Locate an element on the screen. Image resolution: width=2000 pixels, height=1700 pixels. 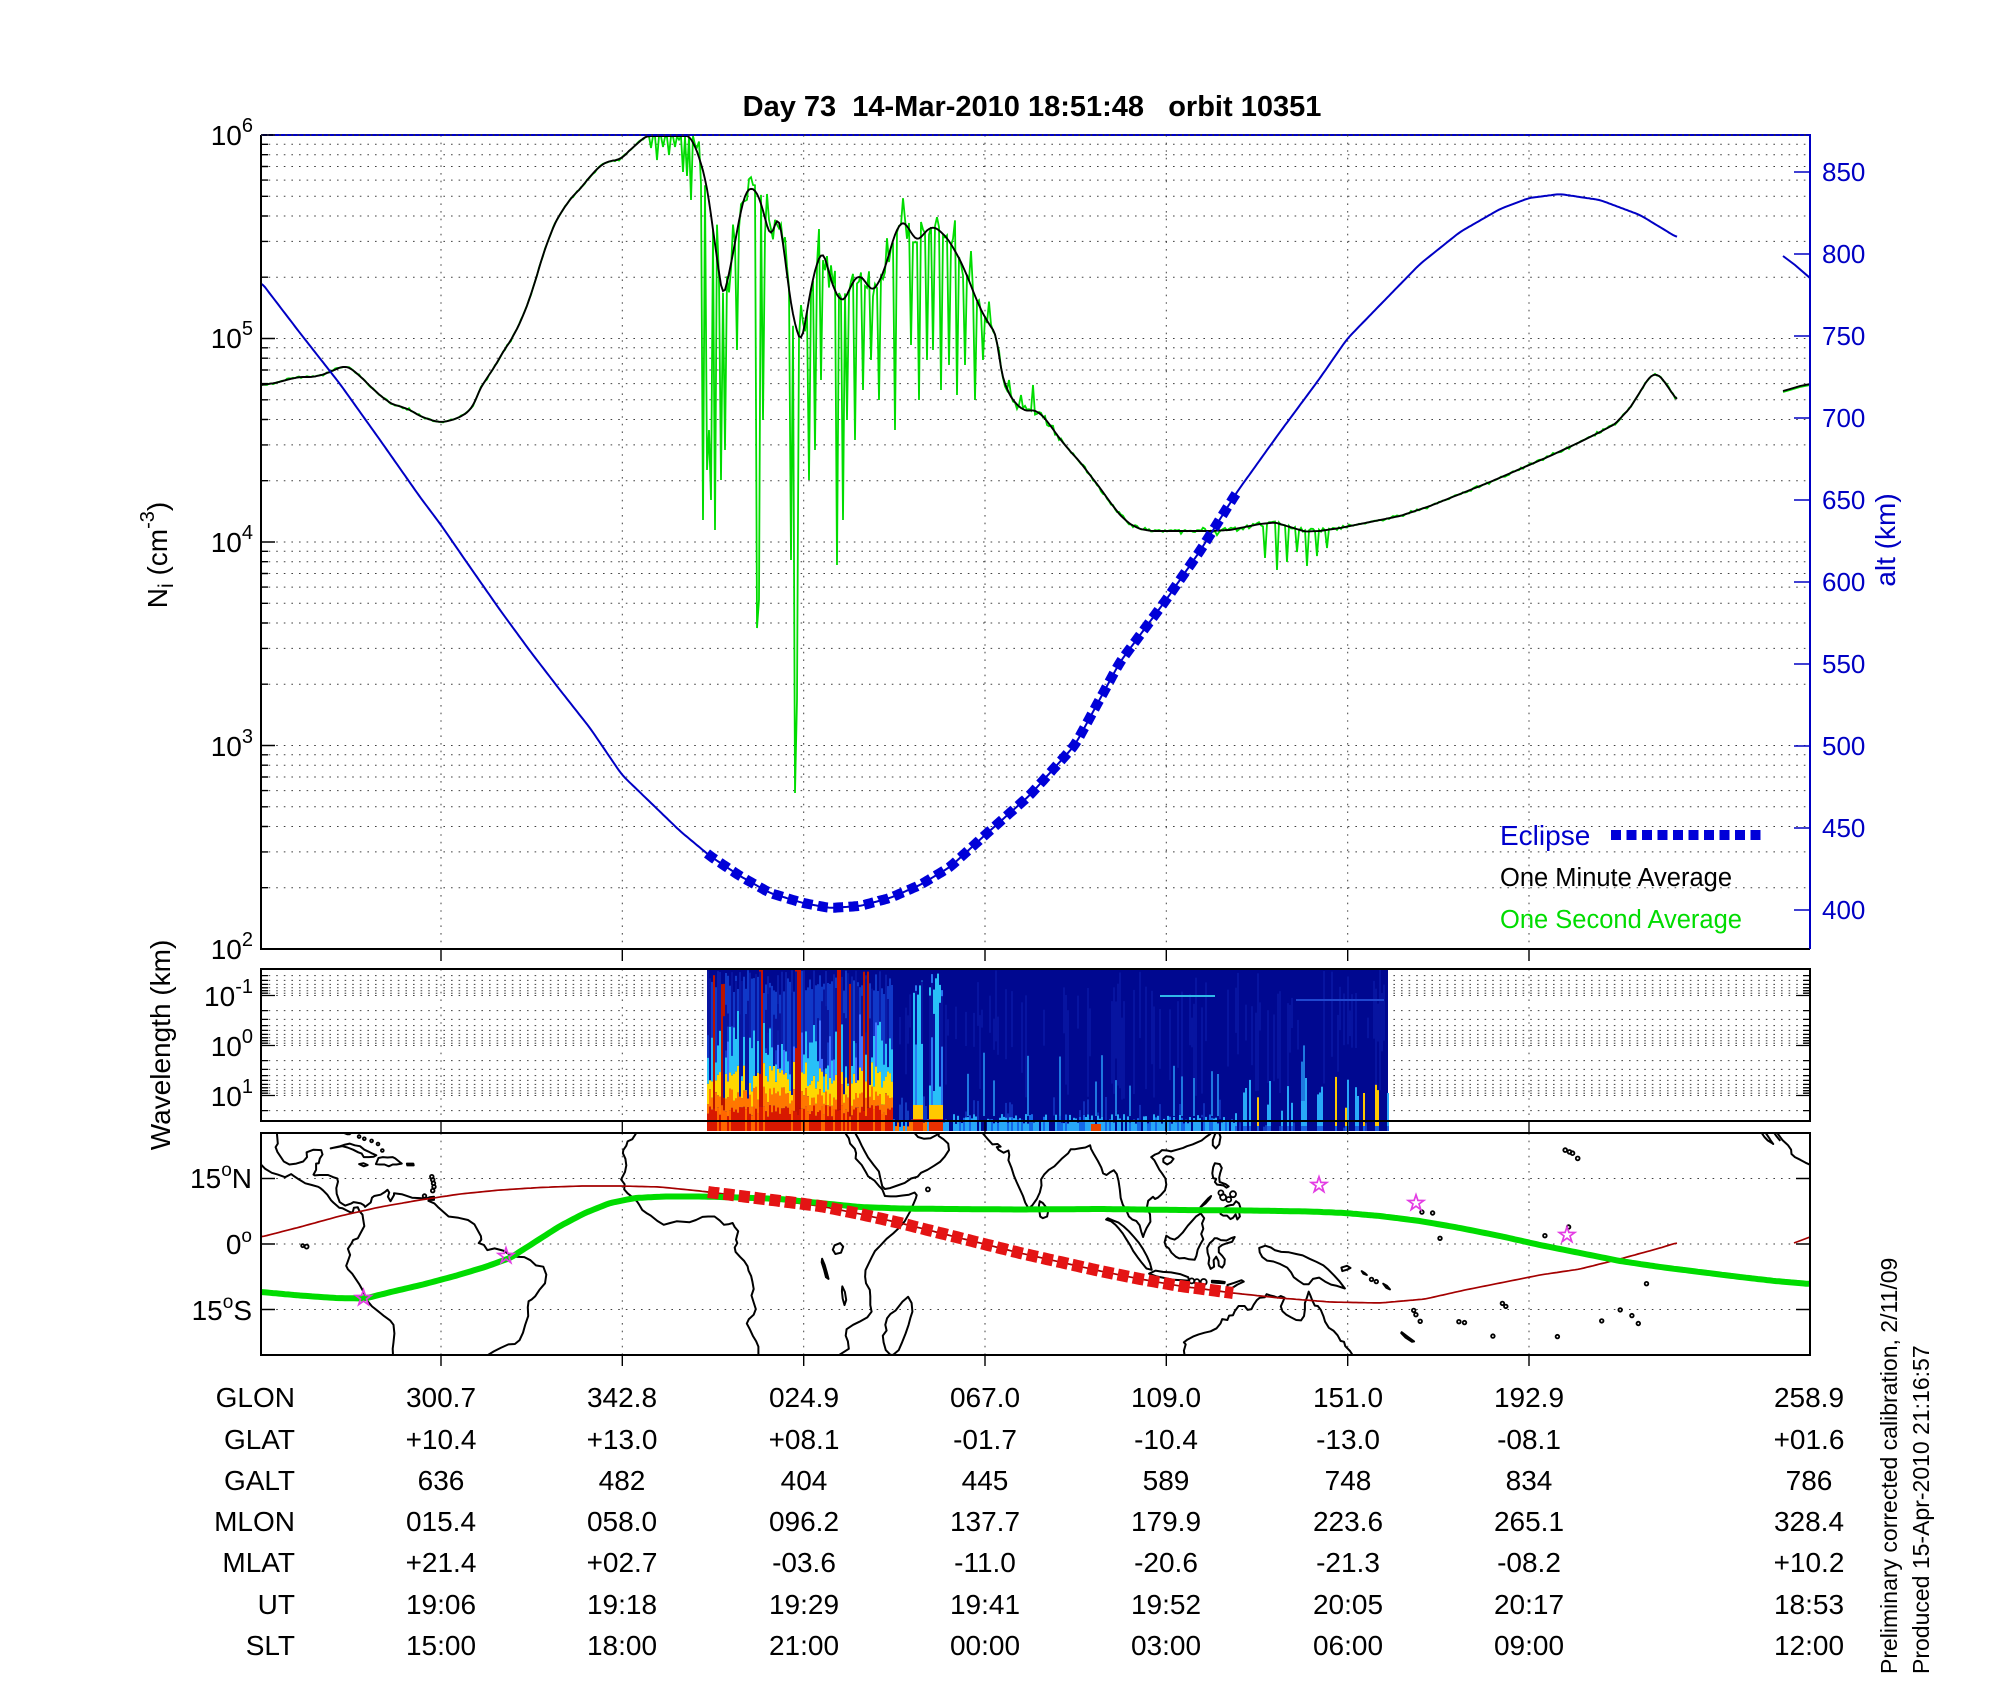
svg-text: 10⁻¹ is located at coordinates (228, 994).